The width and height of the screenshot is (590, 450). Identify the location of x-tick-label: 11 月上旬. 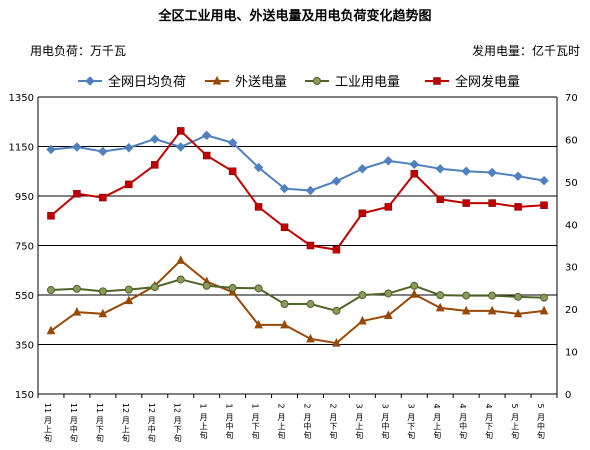
(47, 423).